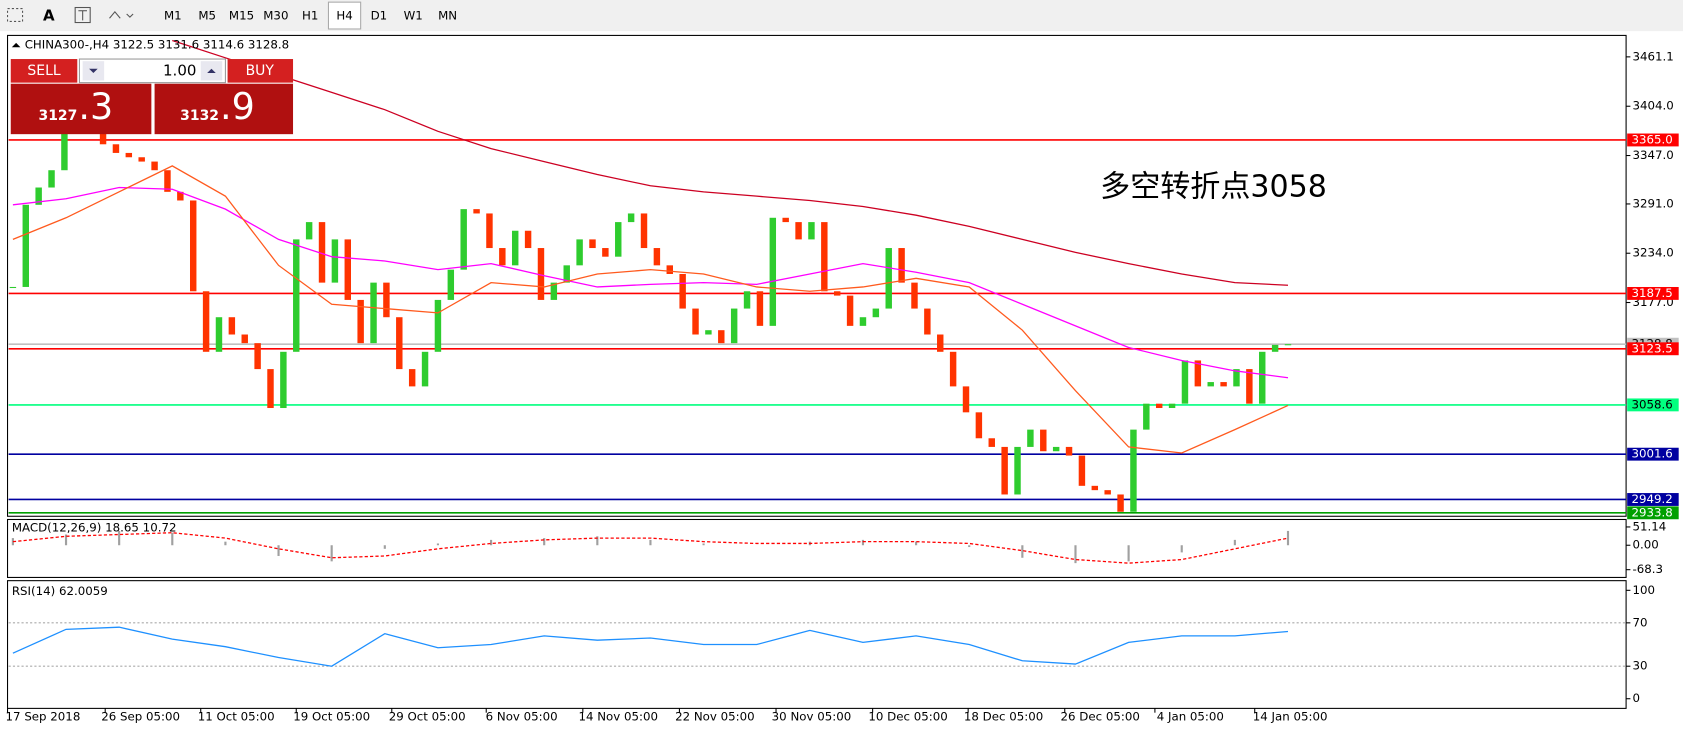  I want to click on level-label: 2949.2, so click(1651, 499).